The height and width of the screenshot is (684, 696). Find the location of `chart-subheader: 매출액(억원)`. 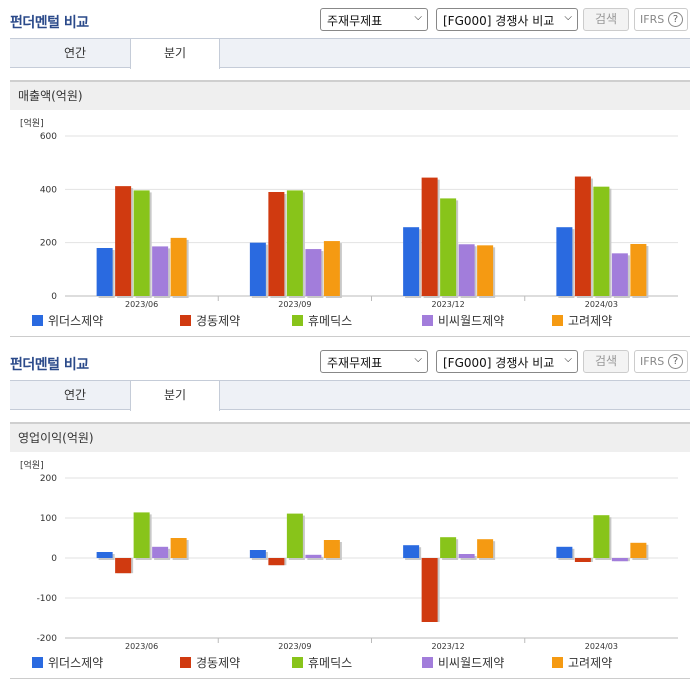

chart-subheader: 매출액(억원) is located at coordinates (350, 95).